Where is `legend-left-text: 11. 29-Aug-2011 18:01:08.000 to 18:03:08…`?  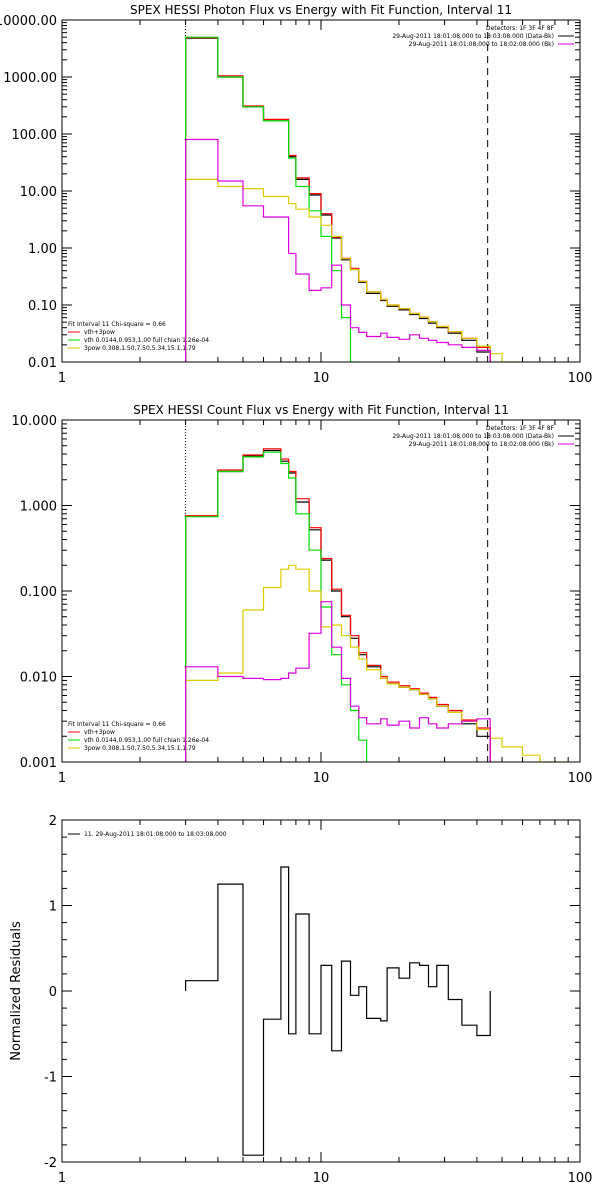 legend-left-text: 11. 29-Aug-2011 18:01:08.000 to 18:03:08… is located at coordinates (155, 834).